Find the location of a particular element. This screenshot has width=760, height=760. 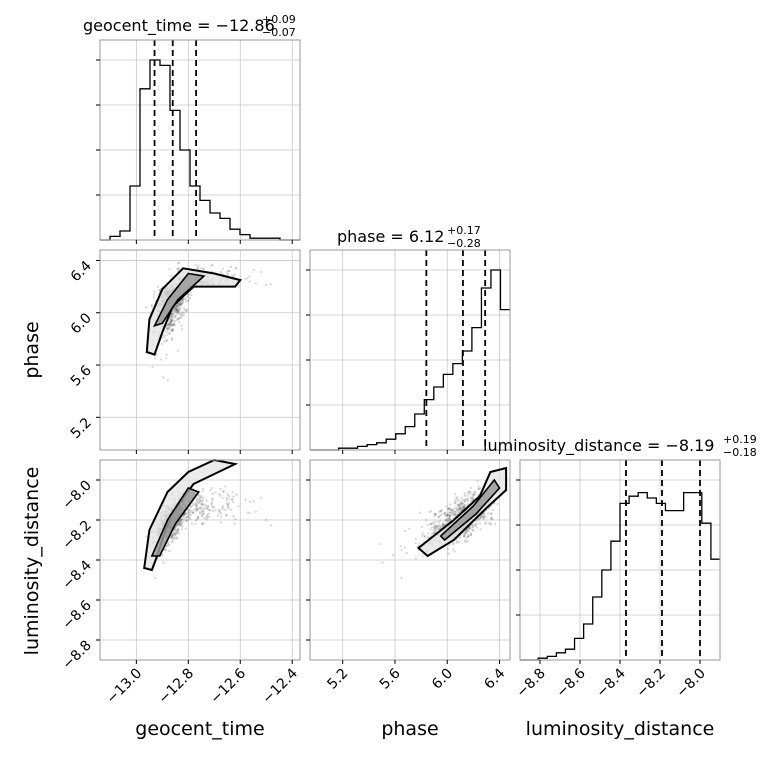

ylabel-phase: phase is located at coordinates (32, 349).